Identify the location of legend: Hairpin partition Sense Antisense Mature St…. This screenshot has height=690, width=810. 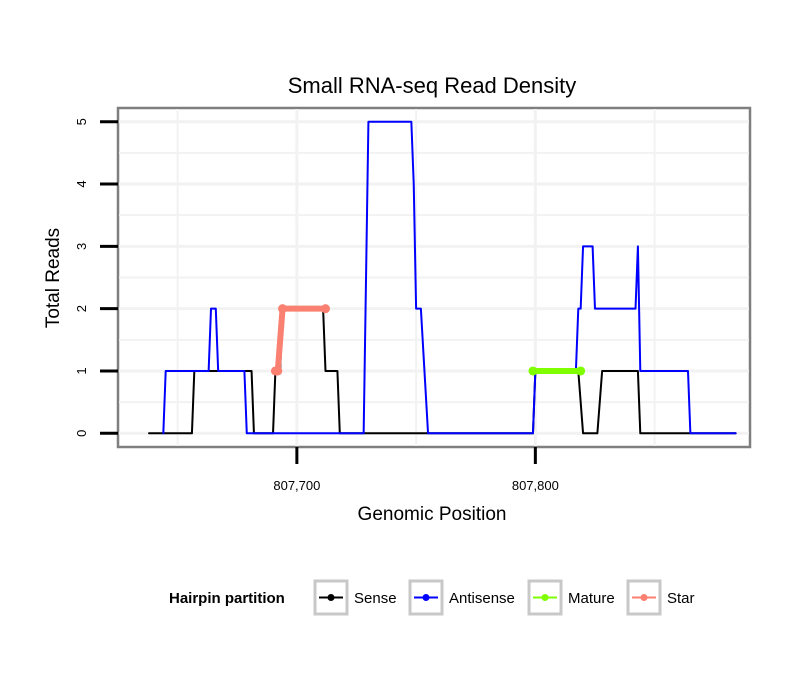
(432, 597).